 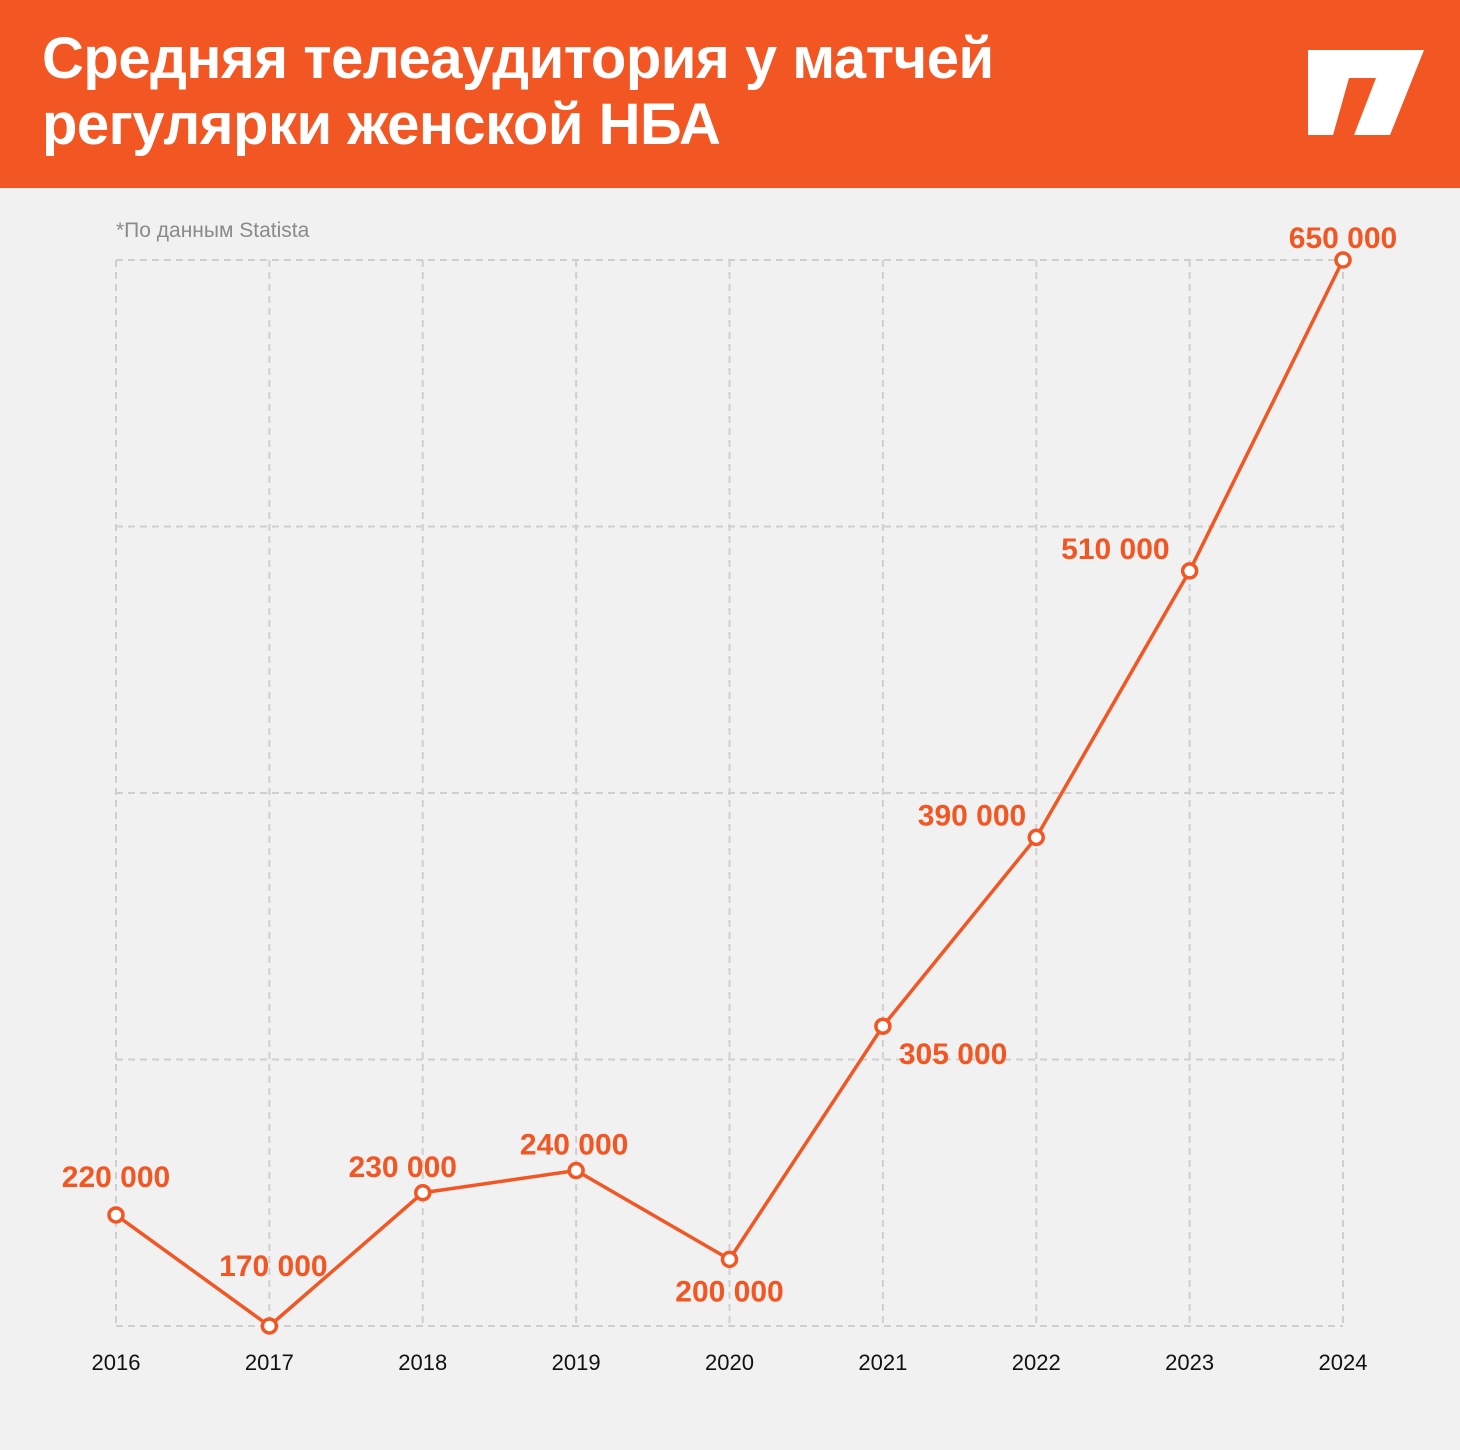 What do you see at coordinates (729, 1259) in the screenshot?
I see `data-point-2020` at bounding box center [729, 1259].